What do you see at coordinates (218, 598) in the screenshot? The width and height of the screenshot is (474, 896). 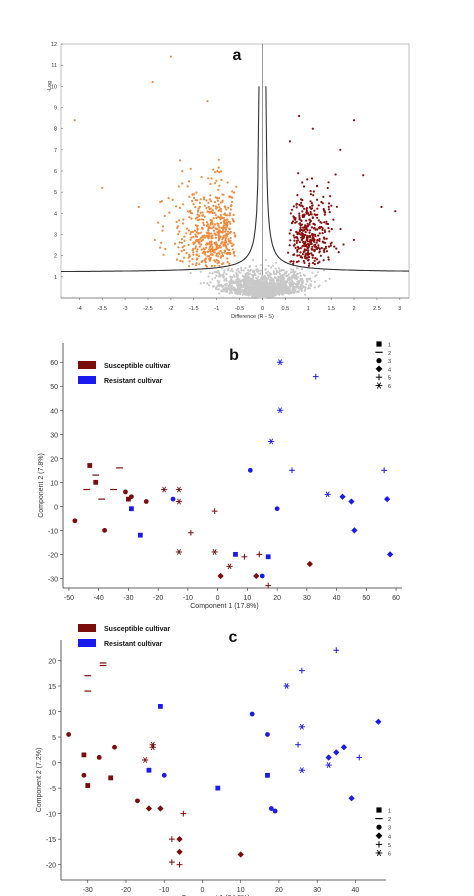 I see `x-tick-label: 0` at bounding box center [218, 598].